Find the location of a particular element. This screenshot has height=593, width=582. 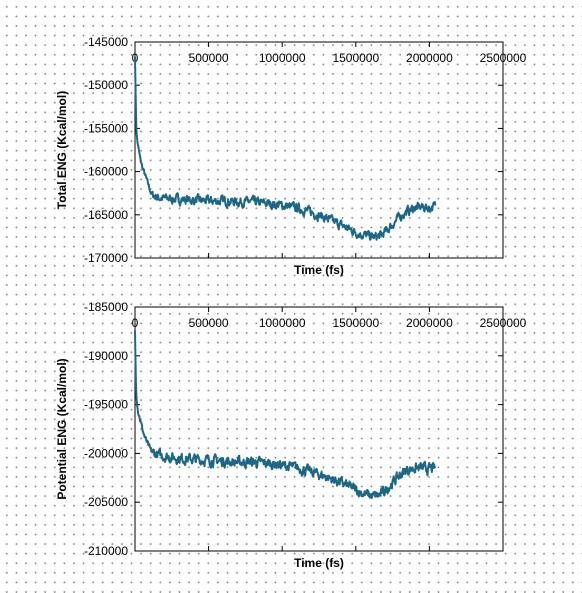

y-axis-title: Potential ENG (Kcal/mol) is located at coordinates (62, 428).